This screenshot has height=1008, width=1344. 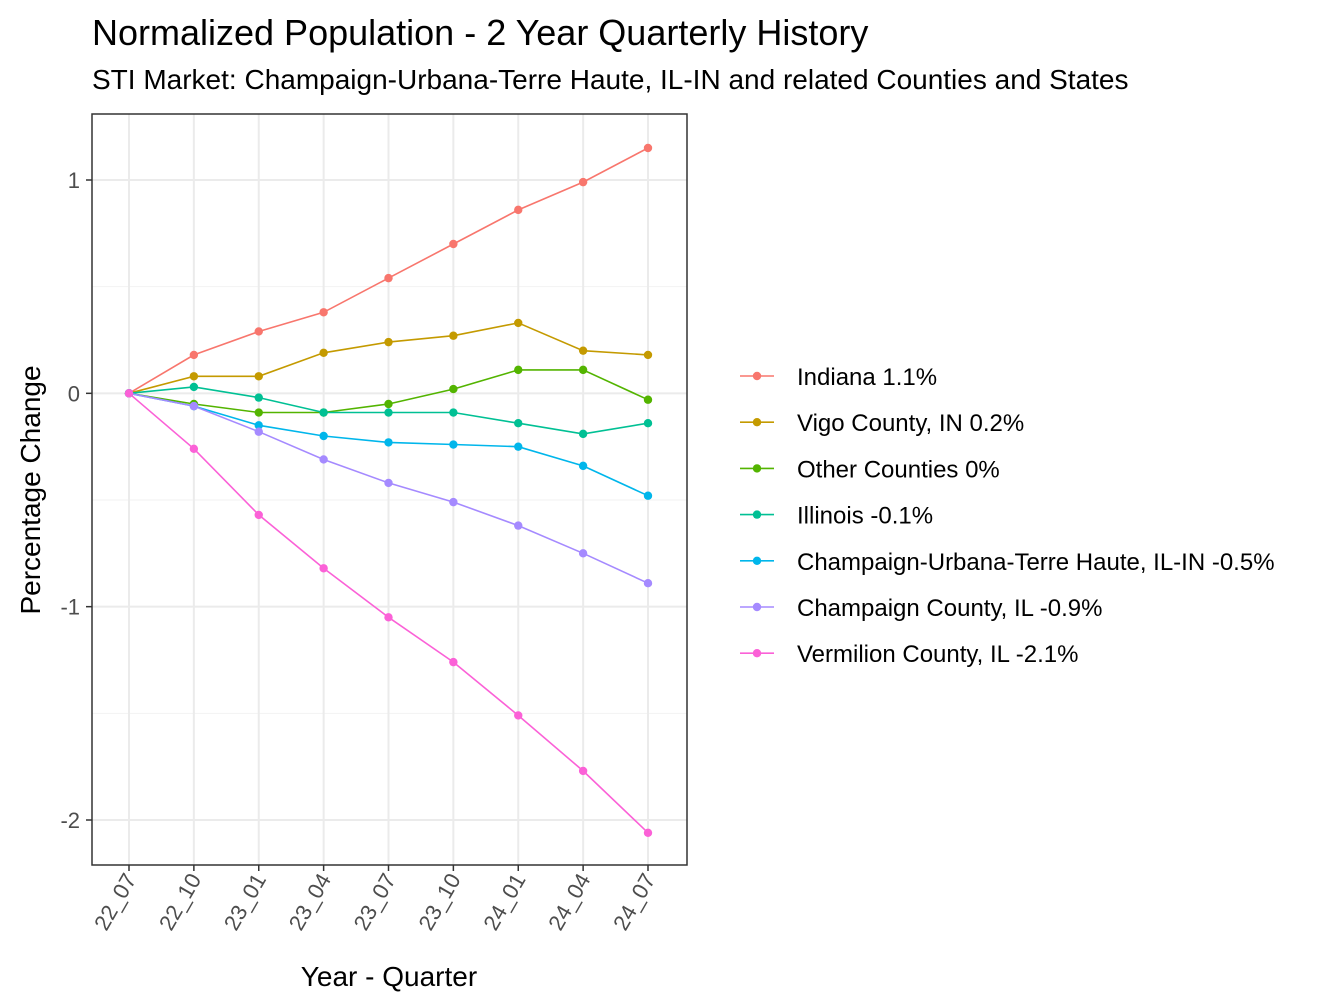 I want to click on legend-label: Champaign County, IL -0.9%, so click(x=950, y=608).